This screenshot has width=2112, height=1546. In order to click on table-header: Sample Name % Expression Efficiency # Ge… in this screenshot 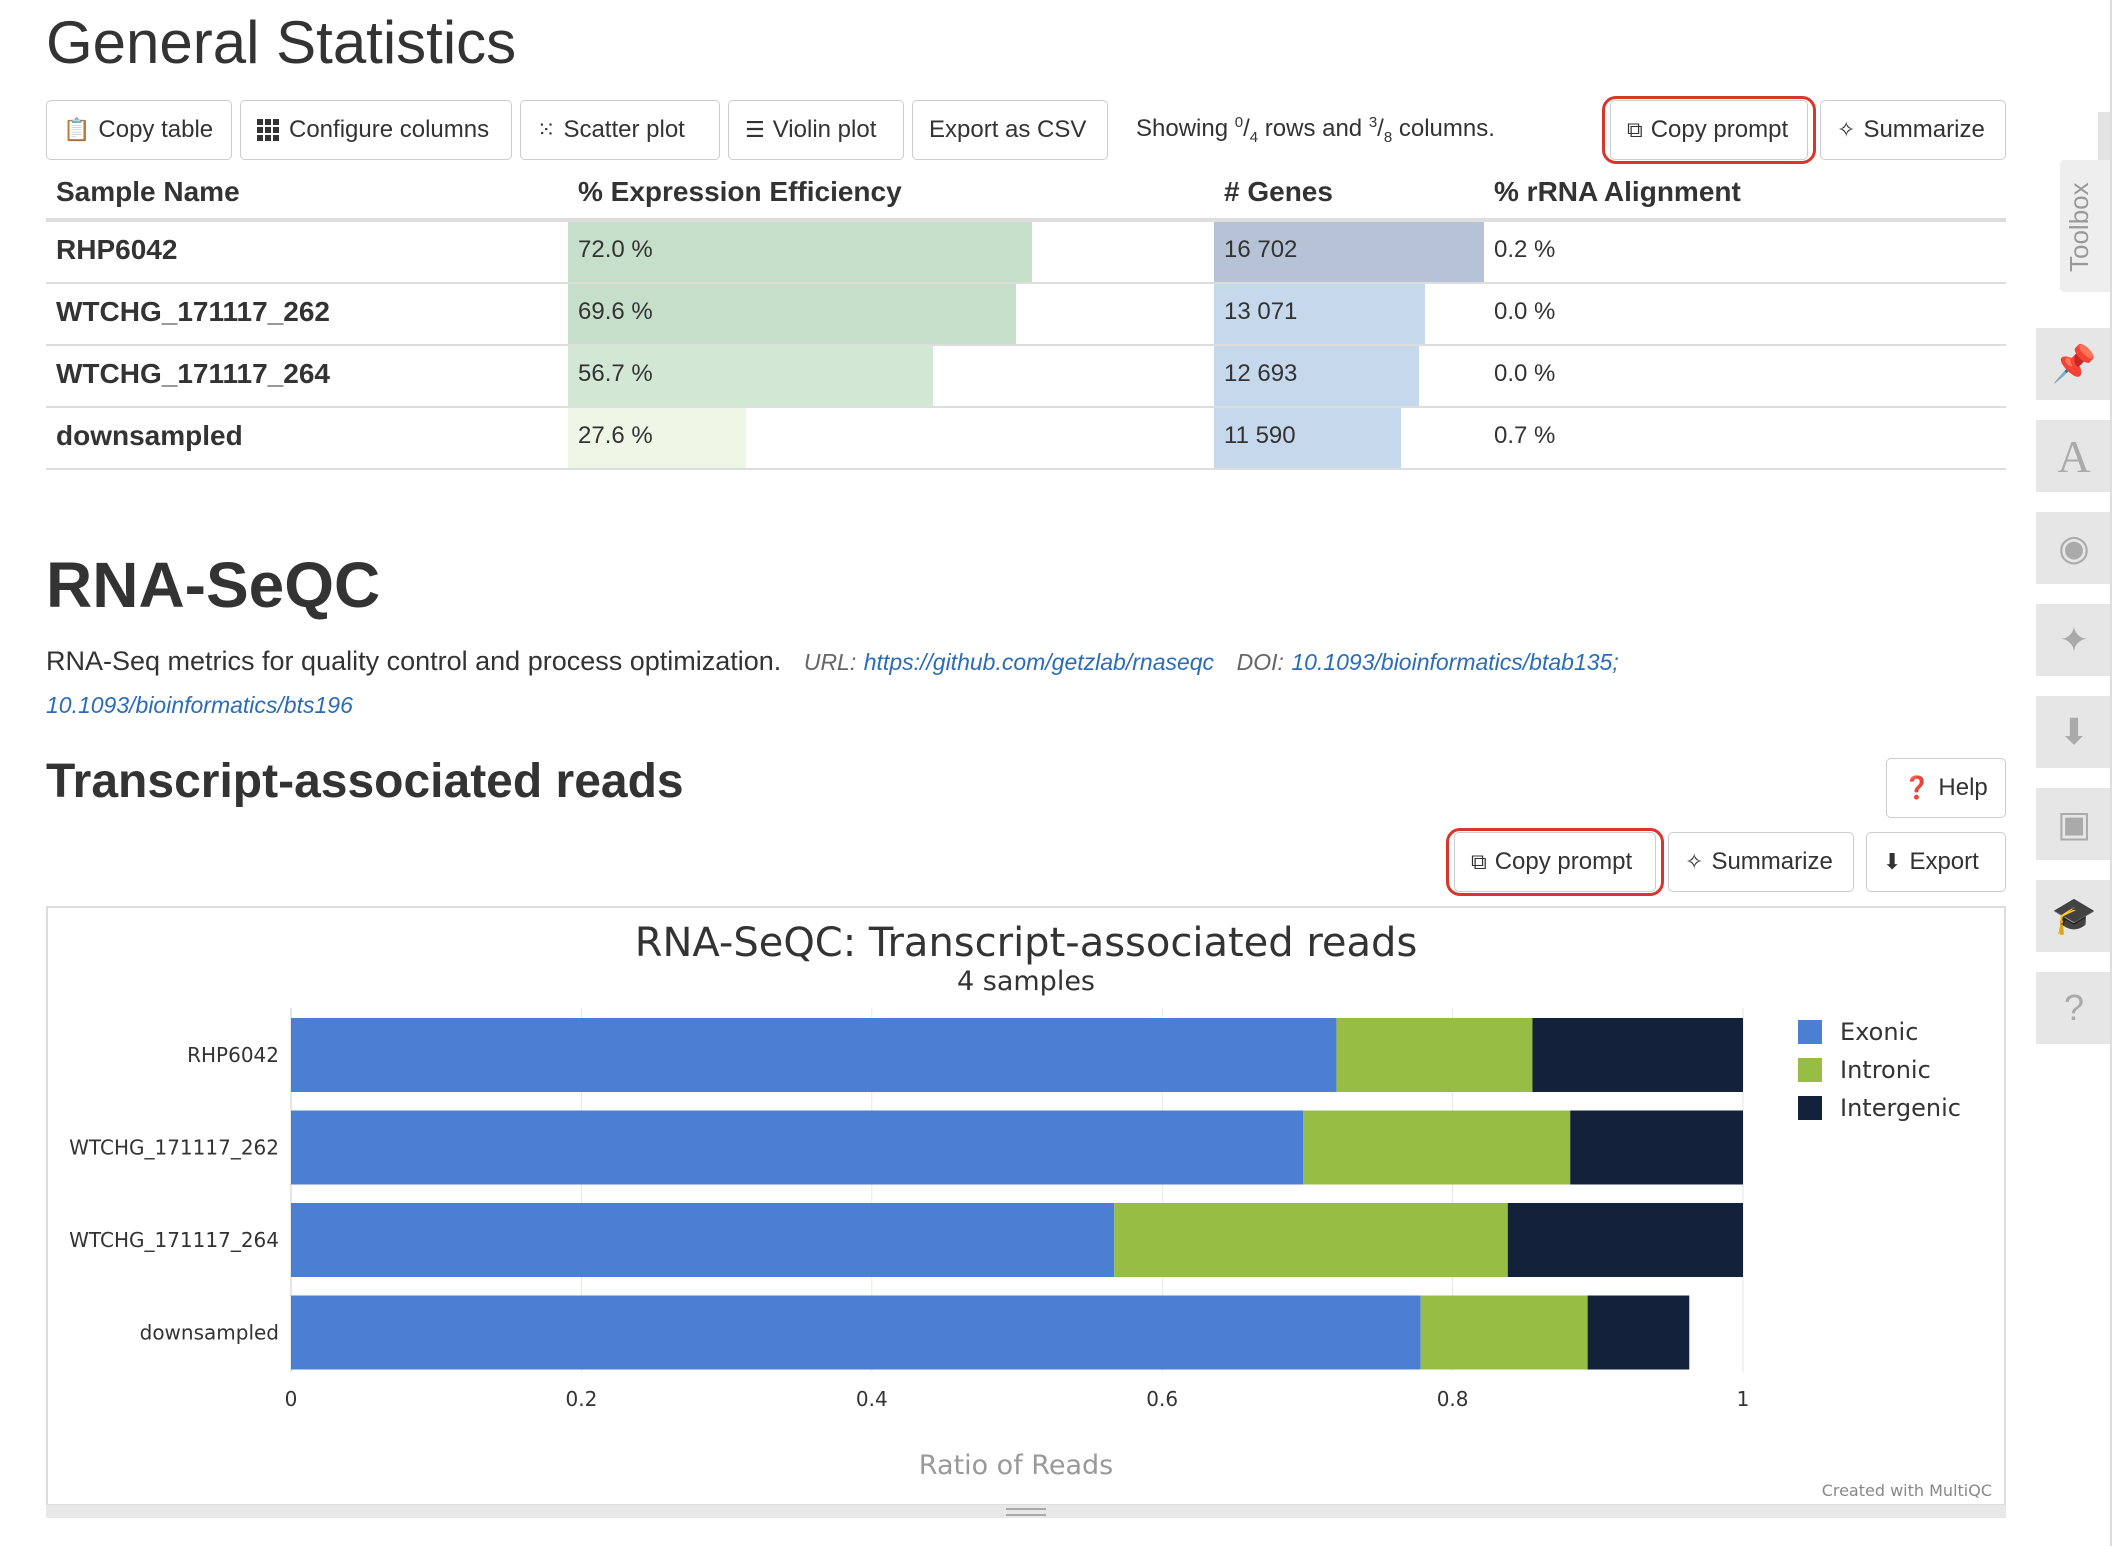, I will do `click(1026, 194)`.